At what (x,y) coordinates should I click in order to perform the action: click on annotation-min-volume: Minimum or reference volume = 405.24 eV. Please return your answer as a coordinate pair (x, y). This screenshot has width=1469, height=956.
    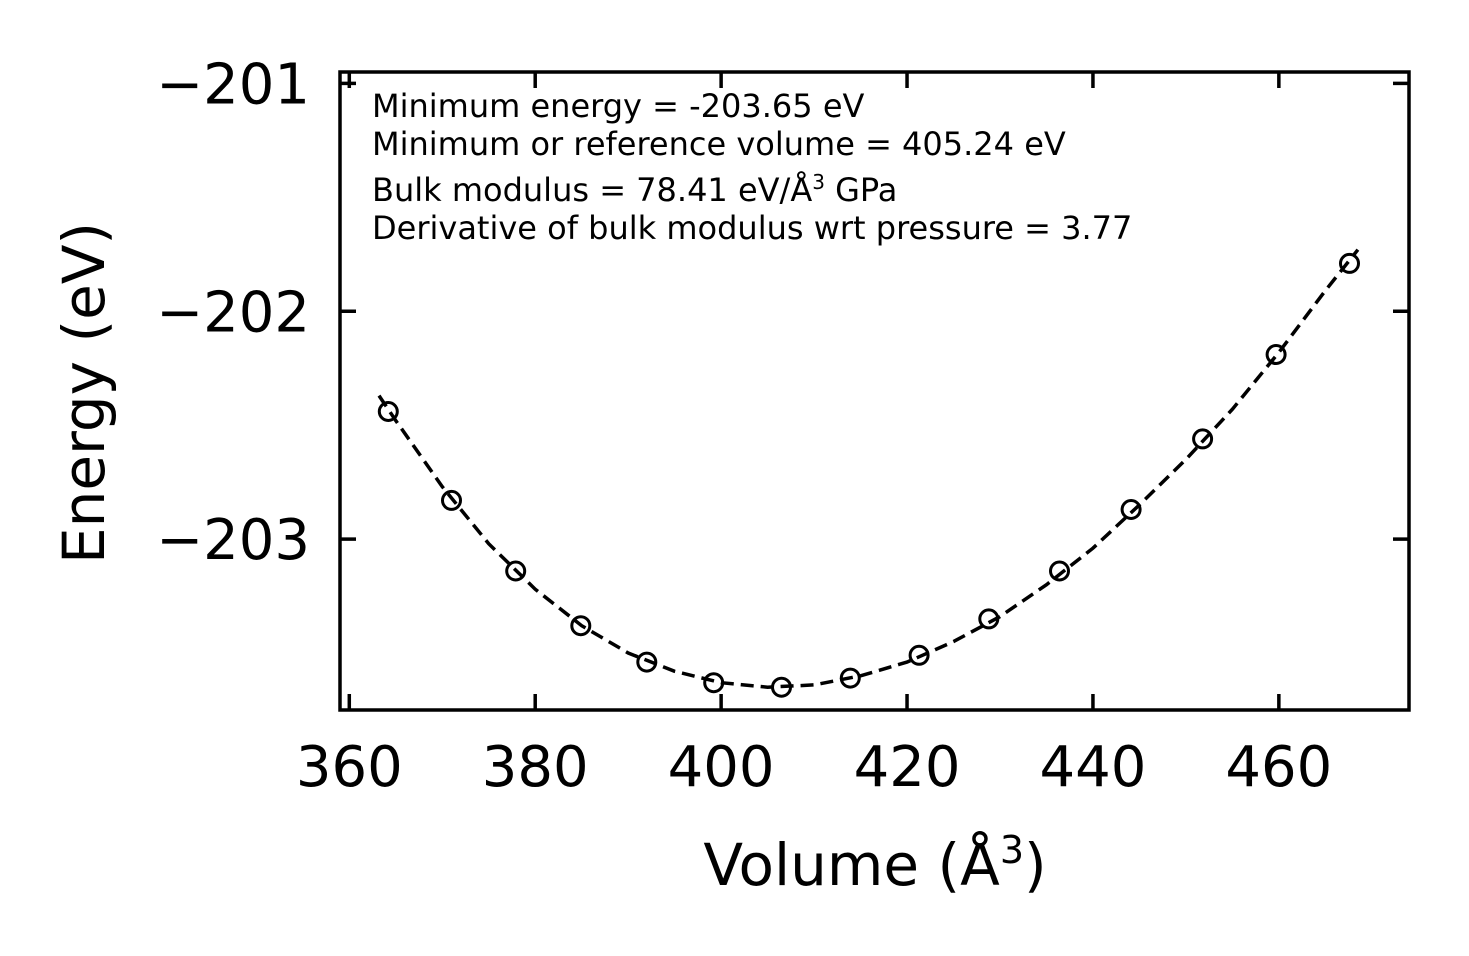
    Looking at the image, I should click on (719, 144).